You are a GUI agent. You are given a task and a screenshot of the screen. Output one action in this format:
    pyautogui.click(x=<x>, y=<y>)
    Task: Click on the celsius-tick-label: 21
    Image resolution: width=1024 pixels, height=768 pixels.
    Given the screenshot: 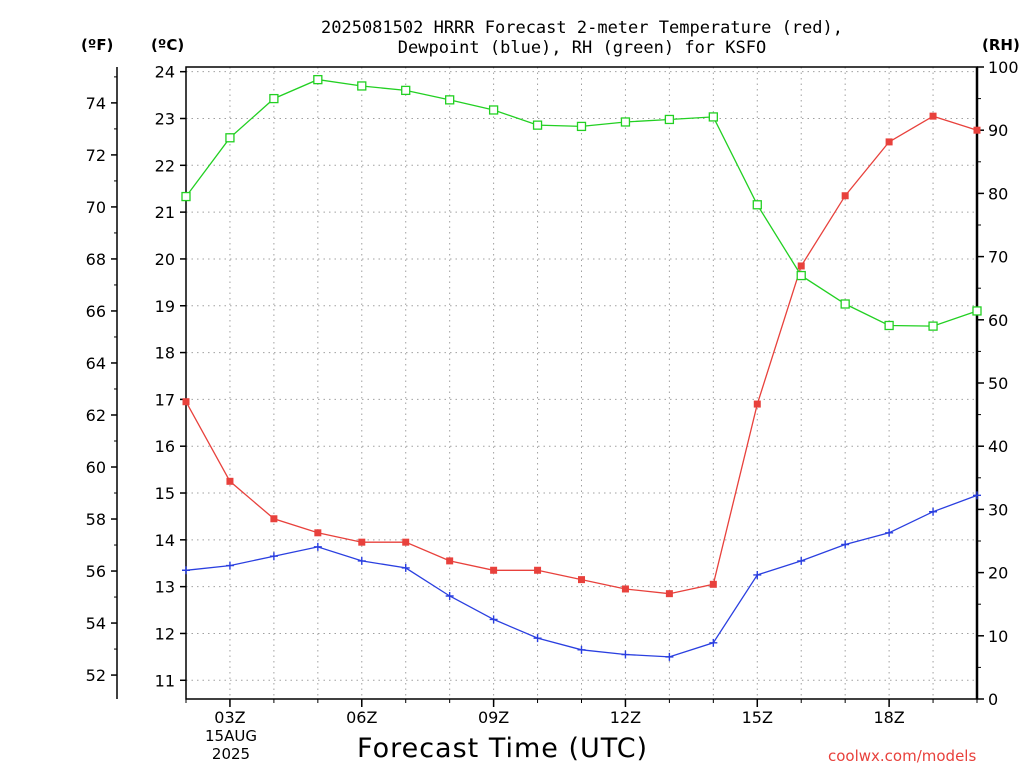 What is the action you would take?
    pyautogui.click(x=165, y=212)
    